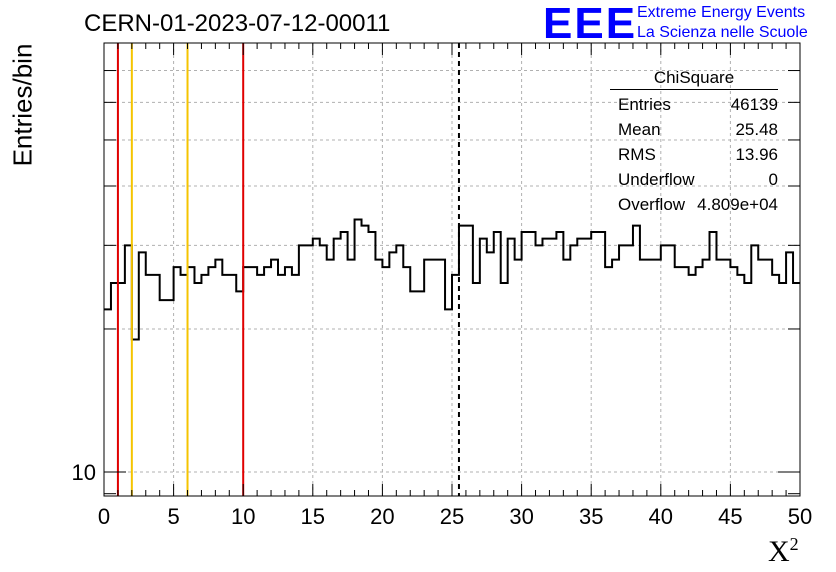  Describe the element at coordinates (382, 516) in the screenshot. I see `x-tick-label: 20` at that location.